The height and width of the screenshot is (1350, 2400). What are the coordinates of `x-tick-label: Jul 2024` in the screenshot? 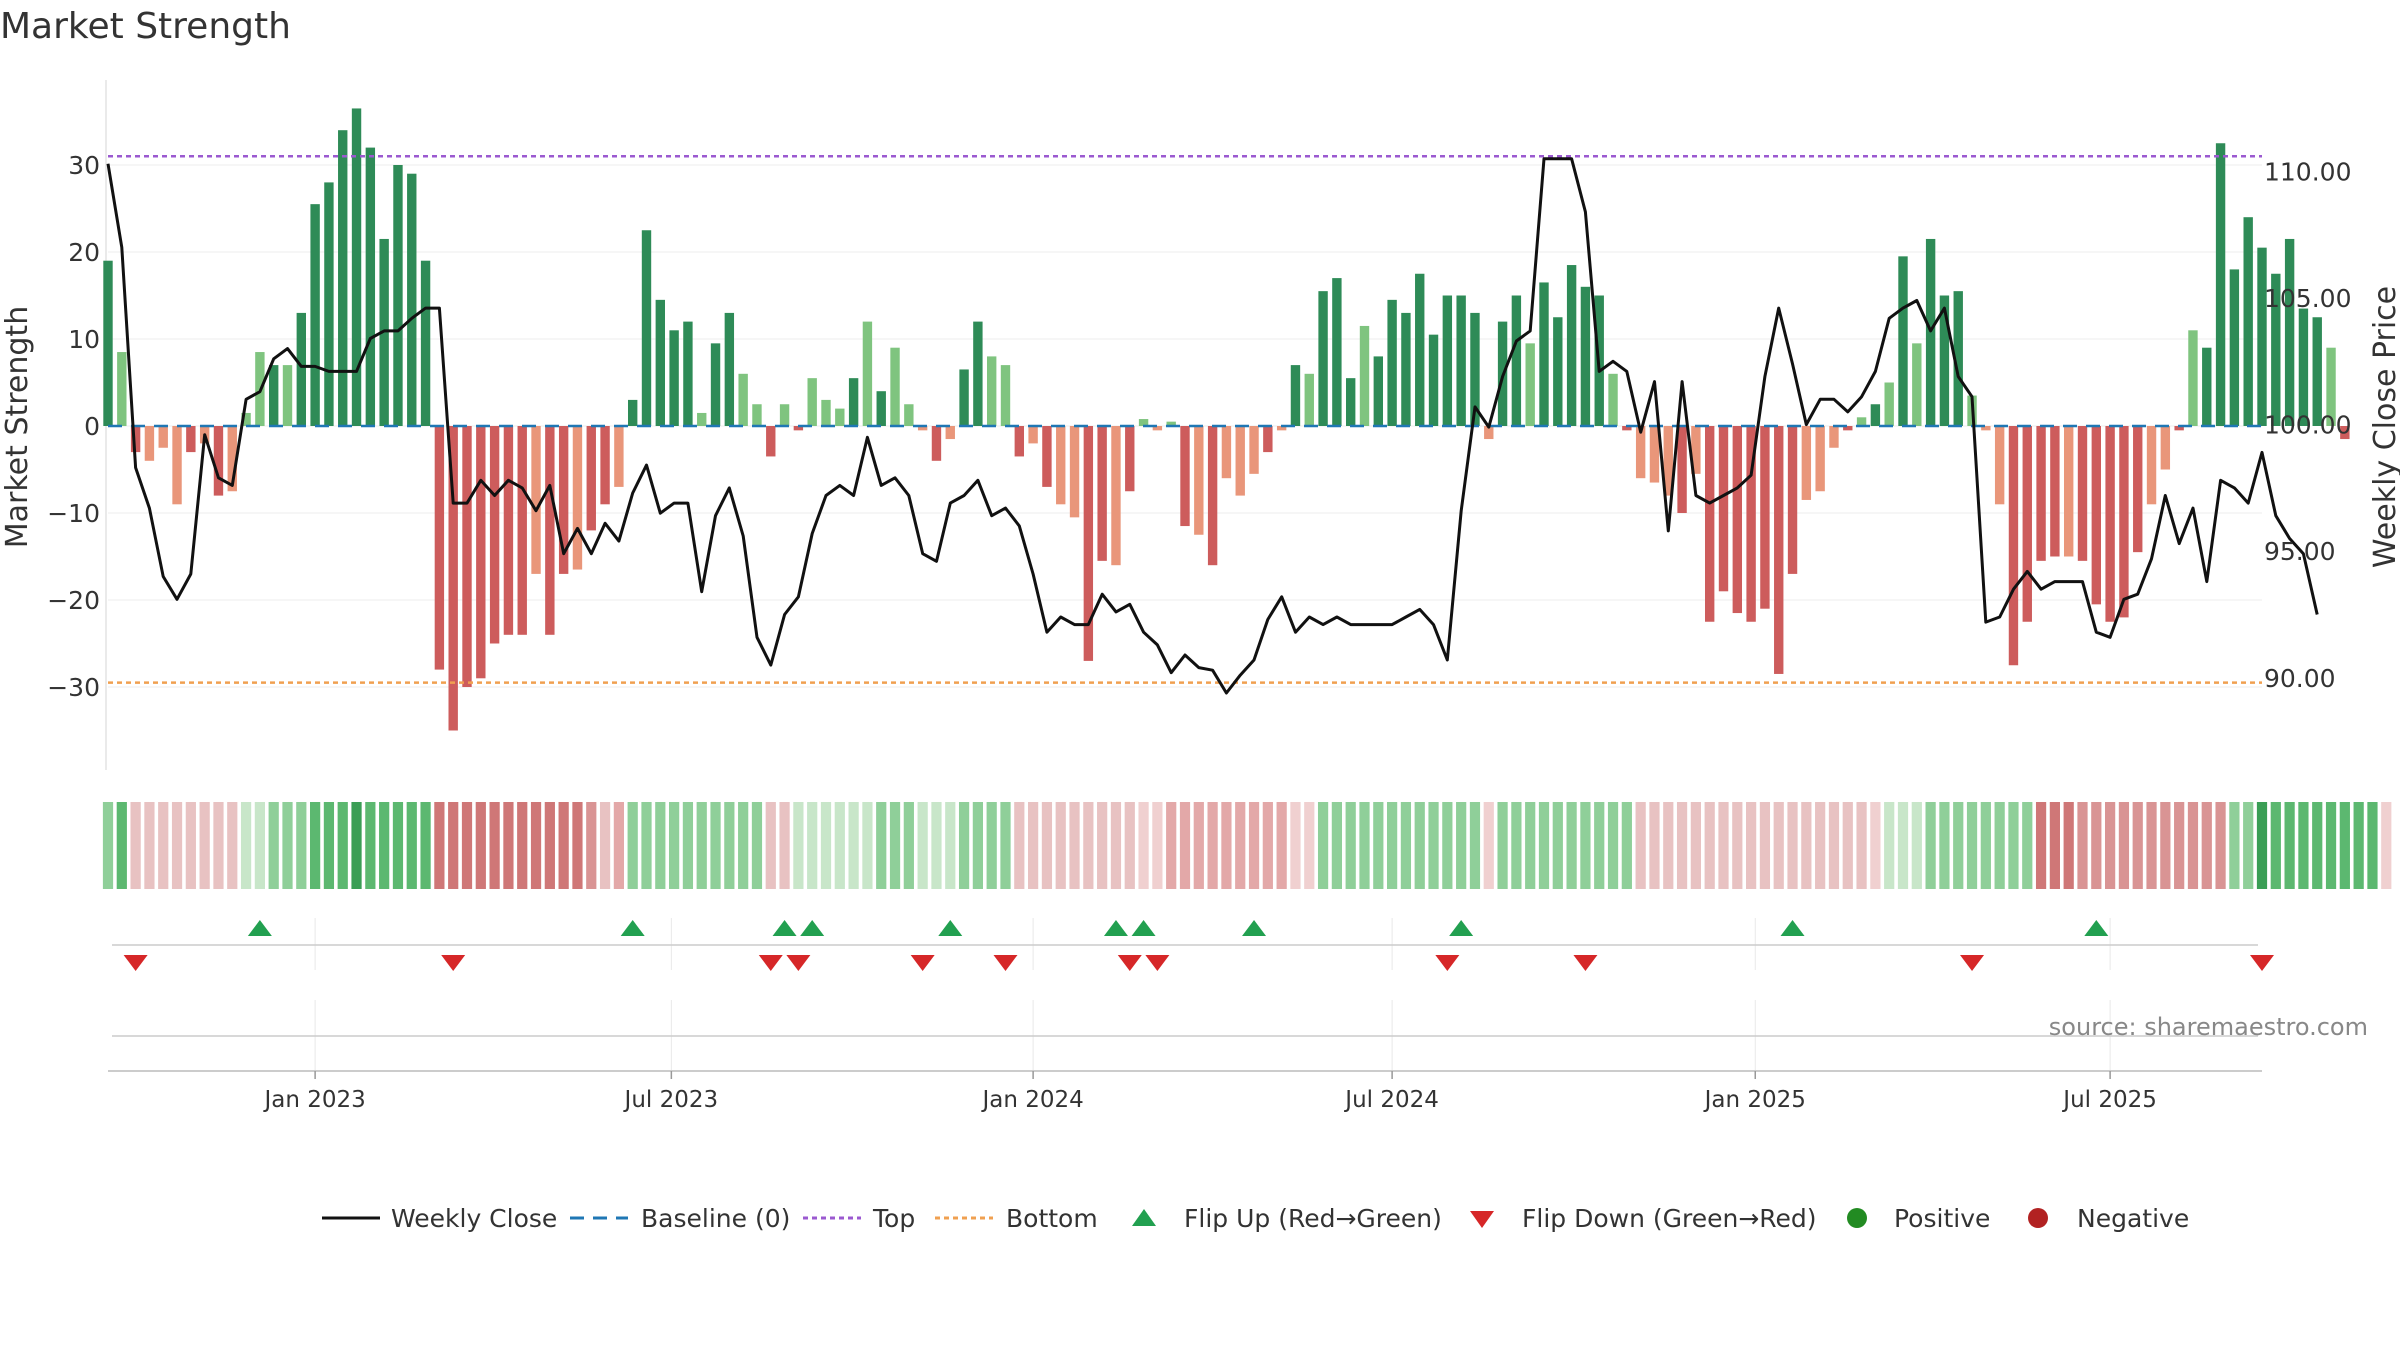 It's located at (1391, 1100).